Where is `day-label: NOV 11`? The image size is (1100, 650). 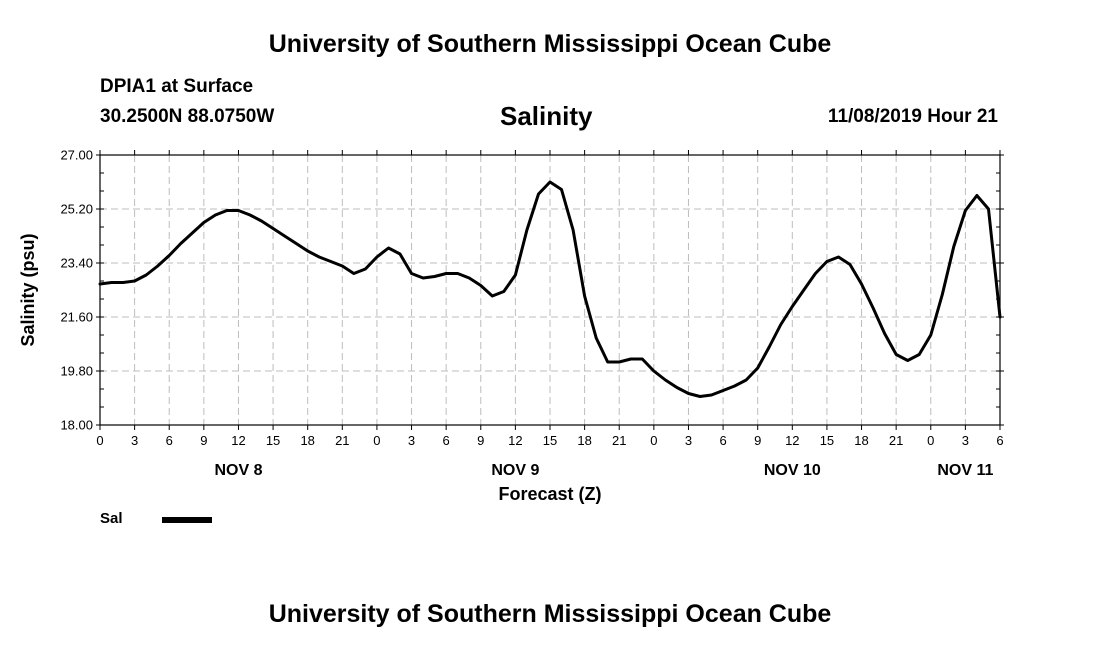
day-label: NOV 11 is located at coordinates (965, 470).